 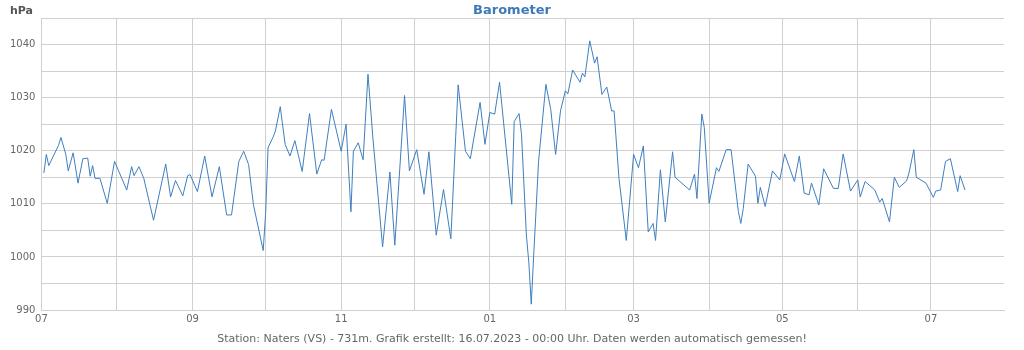 I want to click on y-tick-label: 1010, so click(x=23, y=203).